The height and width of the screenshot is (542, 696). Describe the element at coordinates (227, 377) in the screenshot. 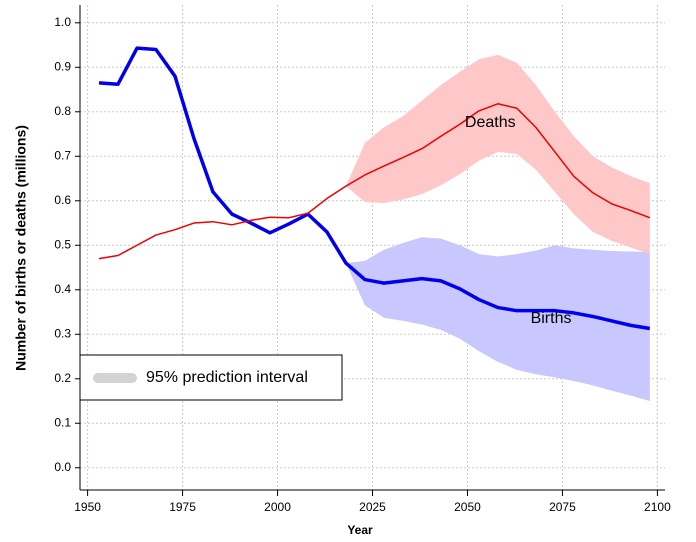

I see `legend-label: 95% prediction interval` at that location.